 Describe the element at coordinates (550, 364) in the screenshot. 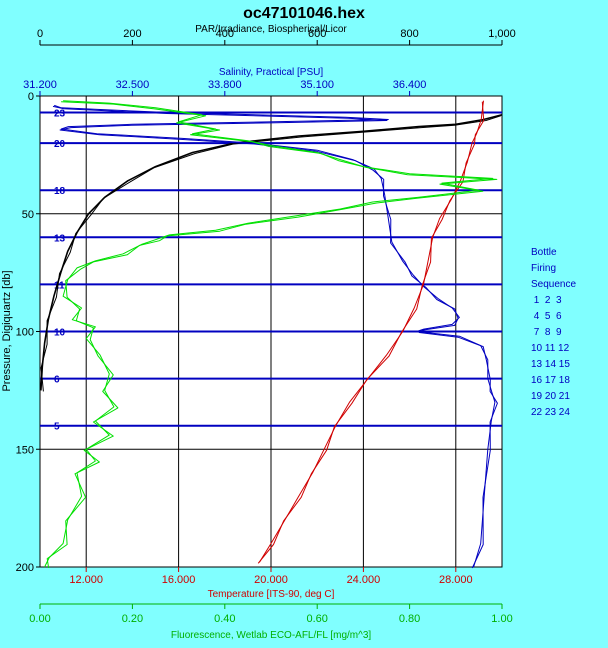

I see `legend-row: 13 14 15` at that location.